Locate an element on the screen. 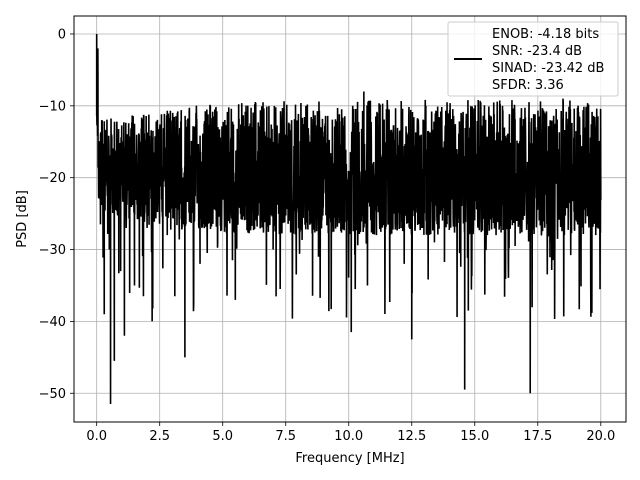 The height and width of the screenshot is (480, 640). x-tick-label: 5.0 is located at coordinates (222, 436).